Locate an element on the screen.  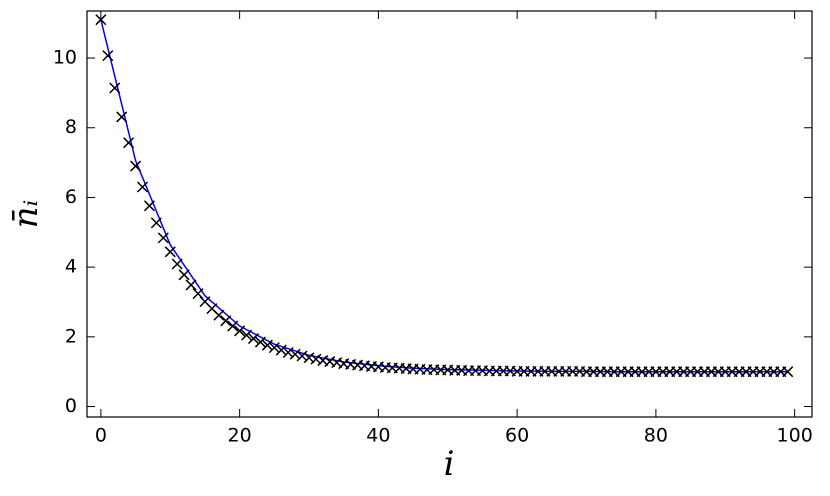
x-tick-label: 40 is located at coordinates (378, 436).